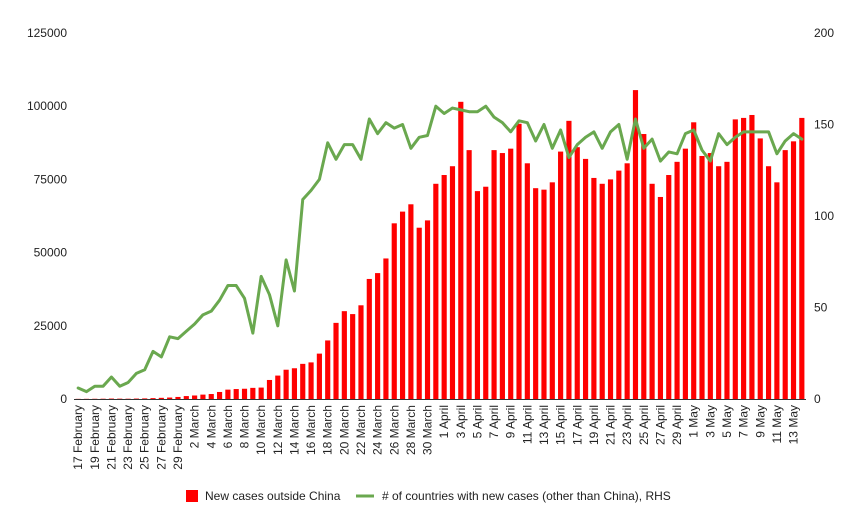  Describe the element at coordinates (195, 426) in the screenshot. I see `x-tick-label: 2 March` at that location.